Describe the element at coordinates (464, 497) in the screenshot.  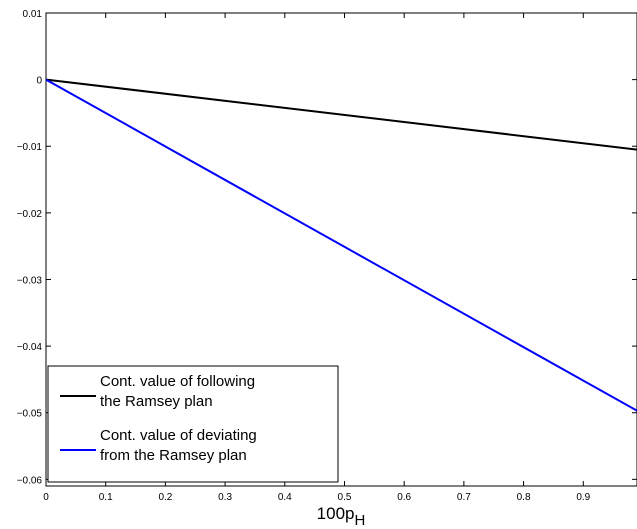
I see `x-tick-label: 0.7` at that location.